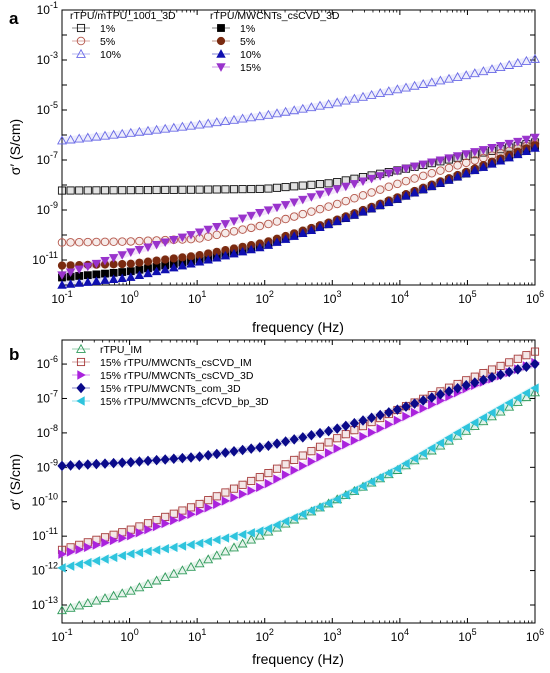  What do you see at coordinates (47, 396) in the screenshot?
I see `y-tick-label: 10⁻⁷` at bounding box center [47, 396].